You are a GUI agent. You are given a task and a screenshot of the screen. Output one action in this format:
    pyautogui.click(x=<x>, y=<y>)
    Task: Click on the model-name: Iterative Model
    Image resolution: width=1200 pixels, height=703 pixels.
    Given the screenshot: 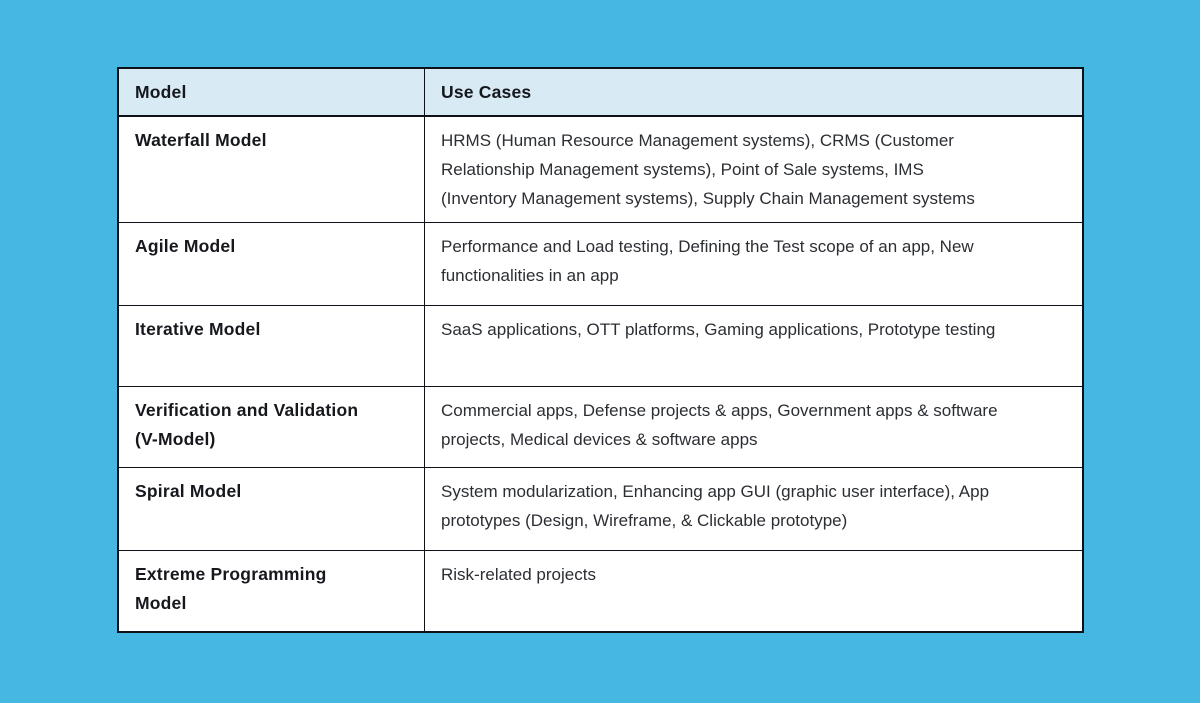 What is the action you would take?
    pyautogui.click(x=198, y=329)
    